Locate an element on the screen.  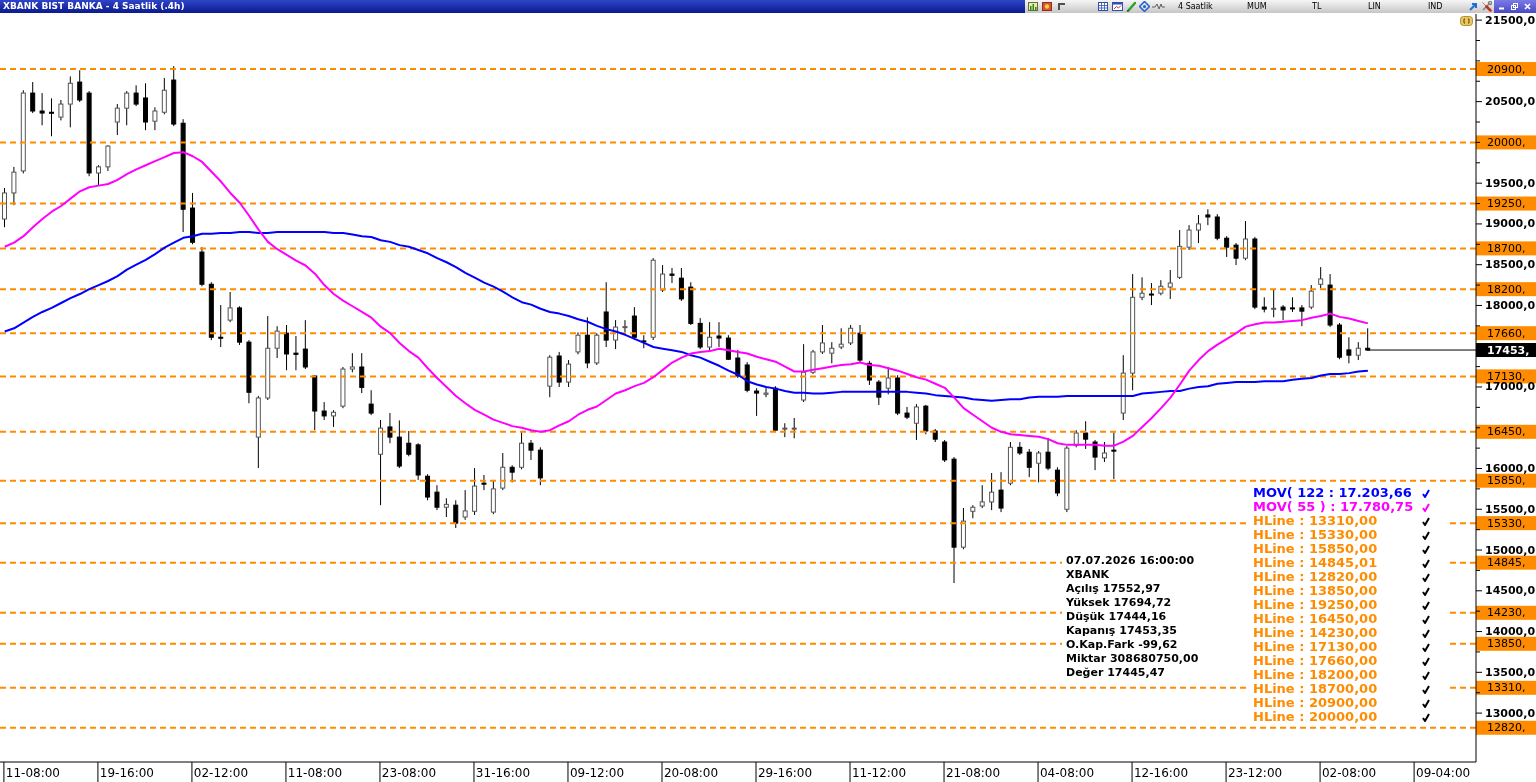
x-tick-label: 02-12:00 is located at coordinates (221, 773).